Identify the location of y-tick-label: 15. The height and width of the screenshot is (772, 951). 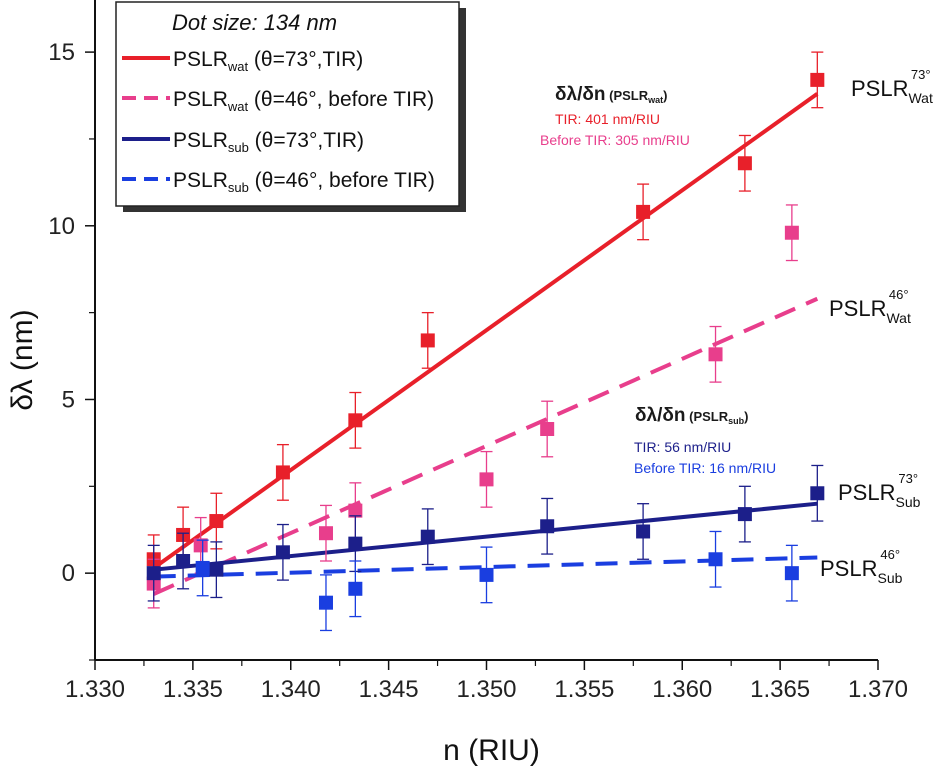
(61, 52).